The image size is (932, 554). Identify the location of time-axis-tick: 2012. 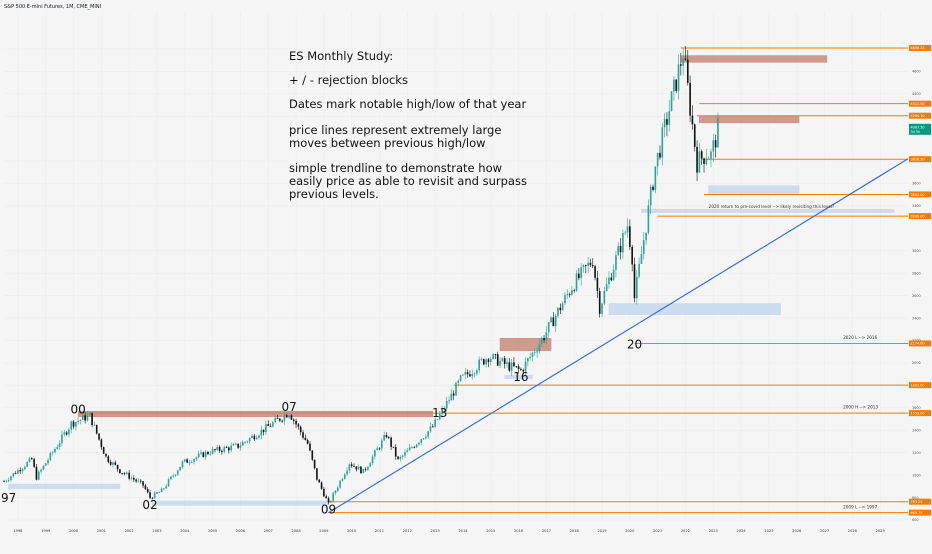
(407, 531).